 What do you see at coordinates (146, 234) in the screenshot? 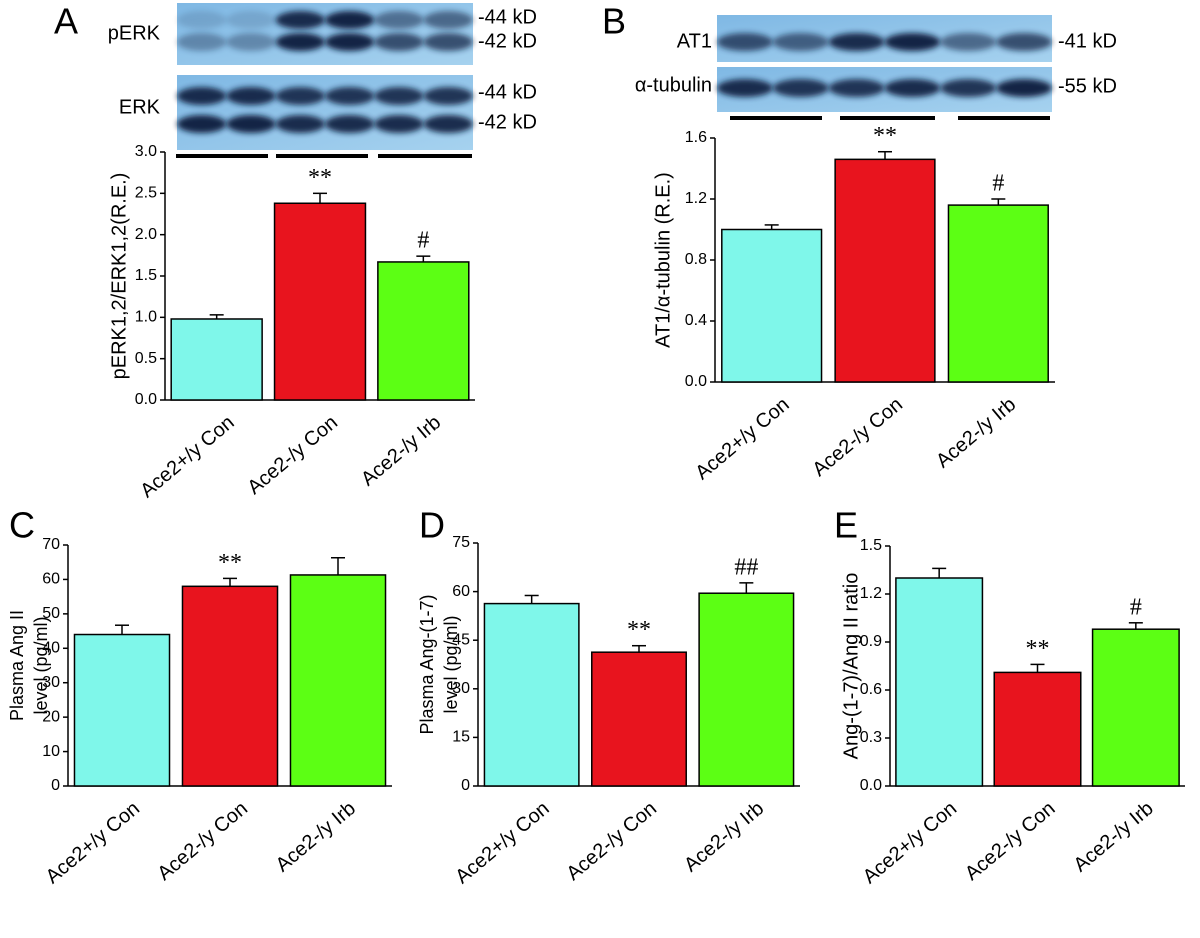
I see `y-tick-label: 2.0` at bounding box center [146, 234].